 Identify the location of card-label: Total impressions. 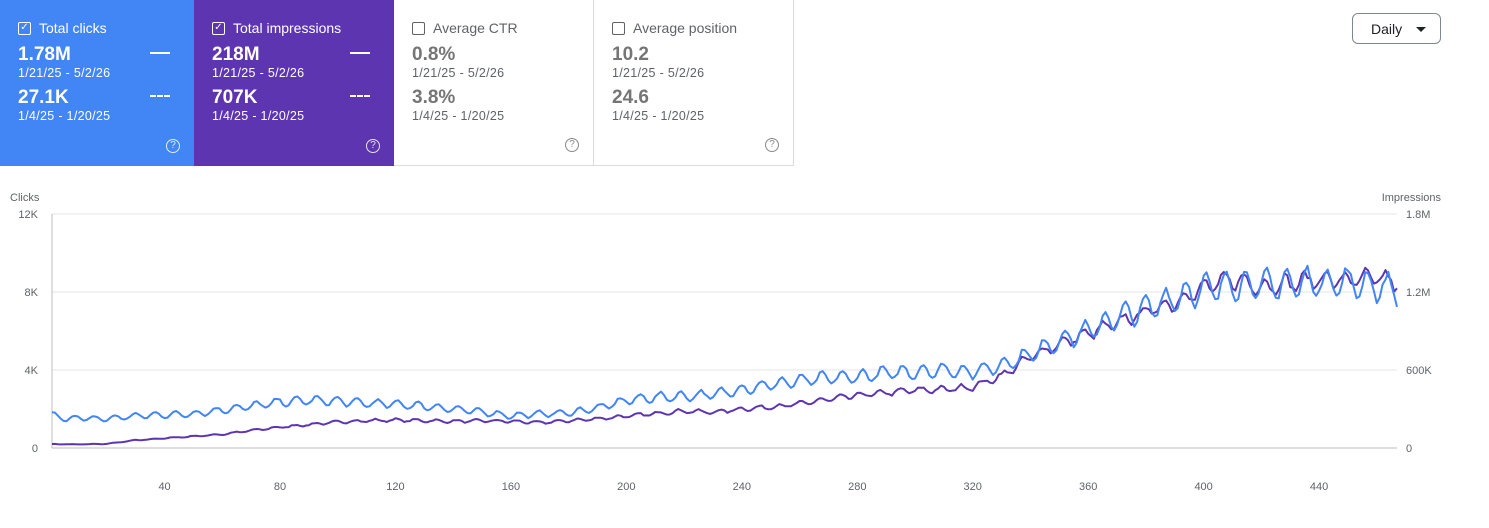
(287, 28).